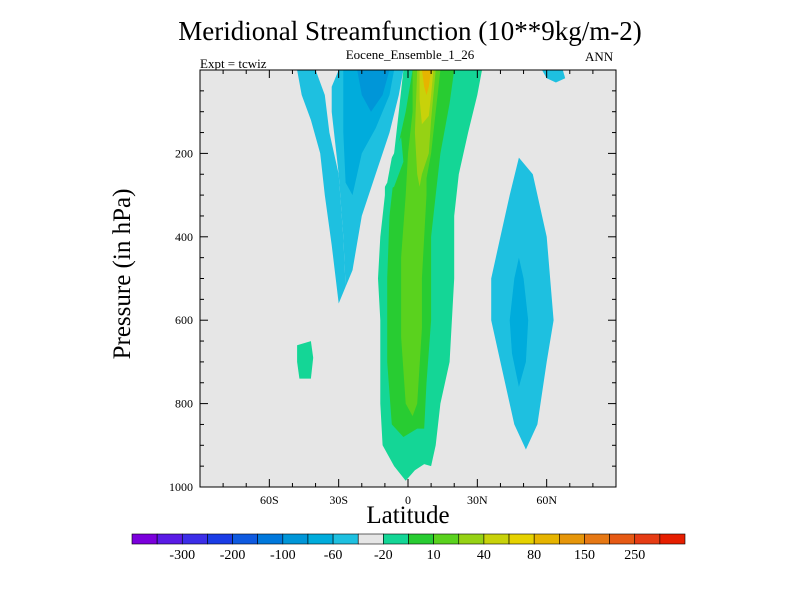 The image size is (800, 600). What do you see at coordinates (477, 500) in the screenshot?
I see `x-tick-label: 30N` at bounding box center [477, 500].